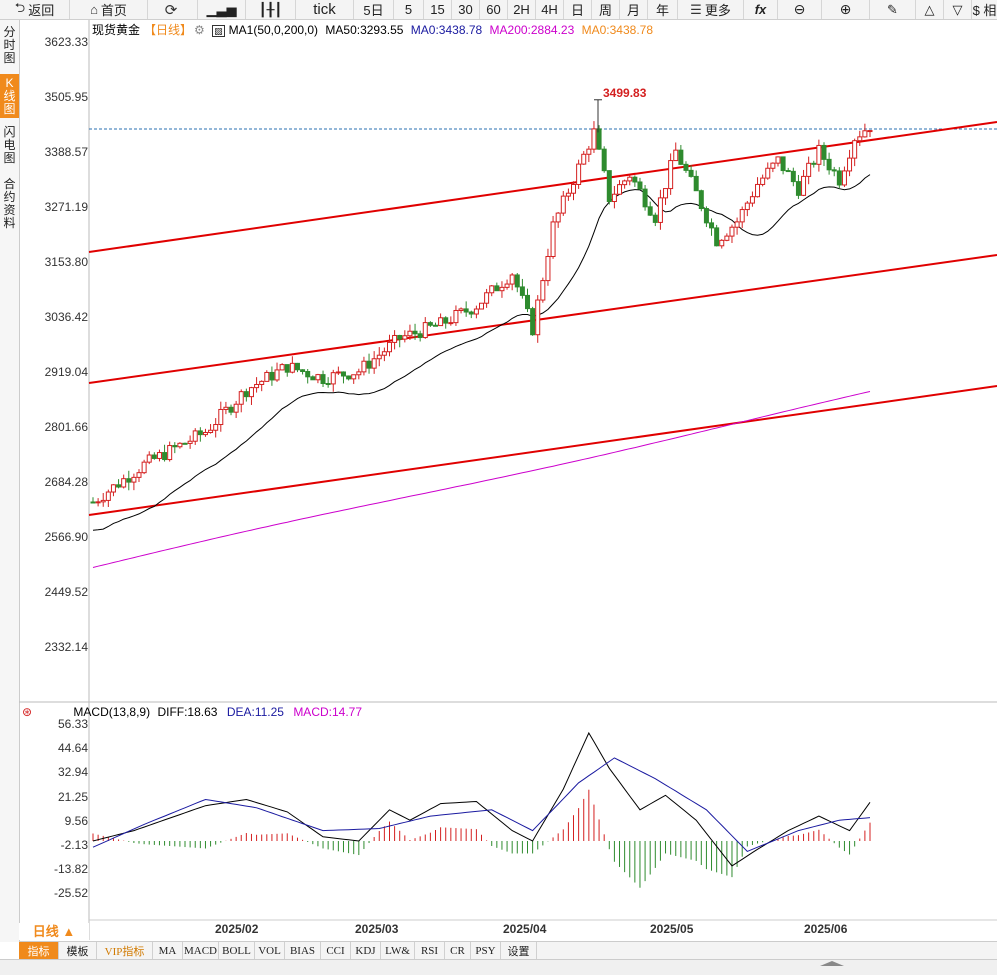  Describe the element at coordinates (125, 950) in the screenshot. I see `indicator-tab: VIP指标` at that location.